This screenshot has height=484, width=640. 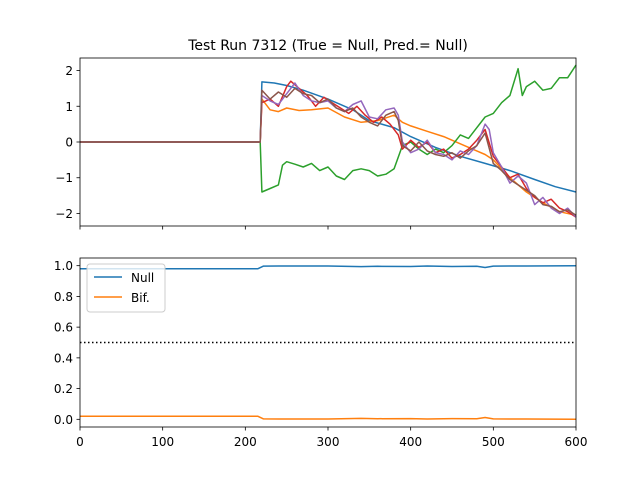 I want to click on bottom-ytick-label: 0.4, so click(x=63, y=358).